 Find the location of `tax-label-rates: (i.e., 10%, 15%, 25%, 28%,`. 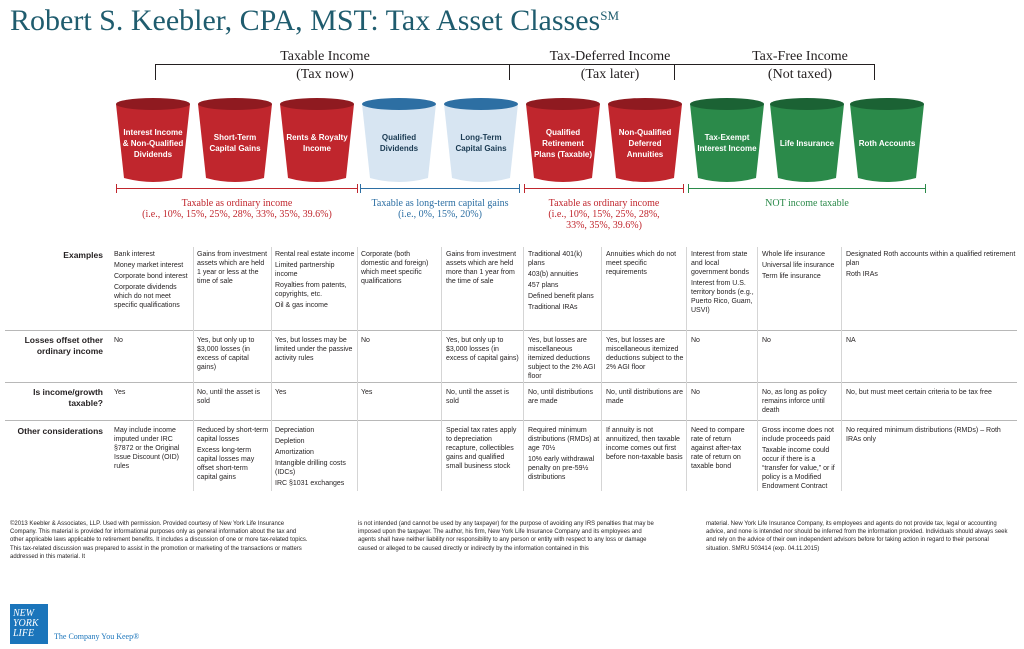

tax-label-rates: (i.e., 10%, 15%, 25%, 28%, is located at coordinates (604, 214).